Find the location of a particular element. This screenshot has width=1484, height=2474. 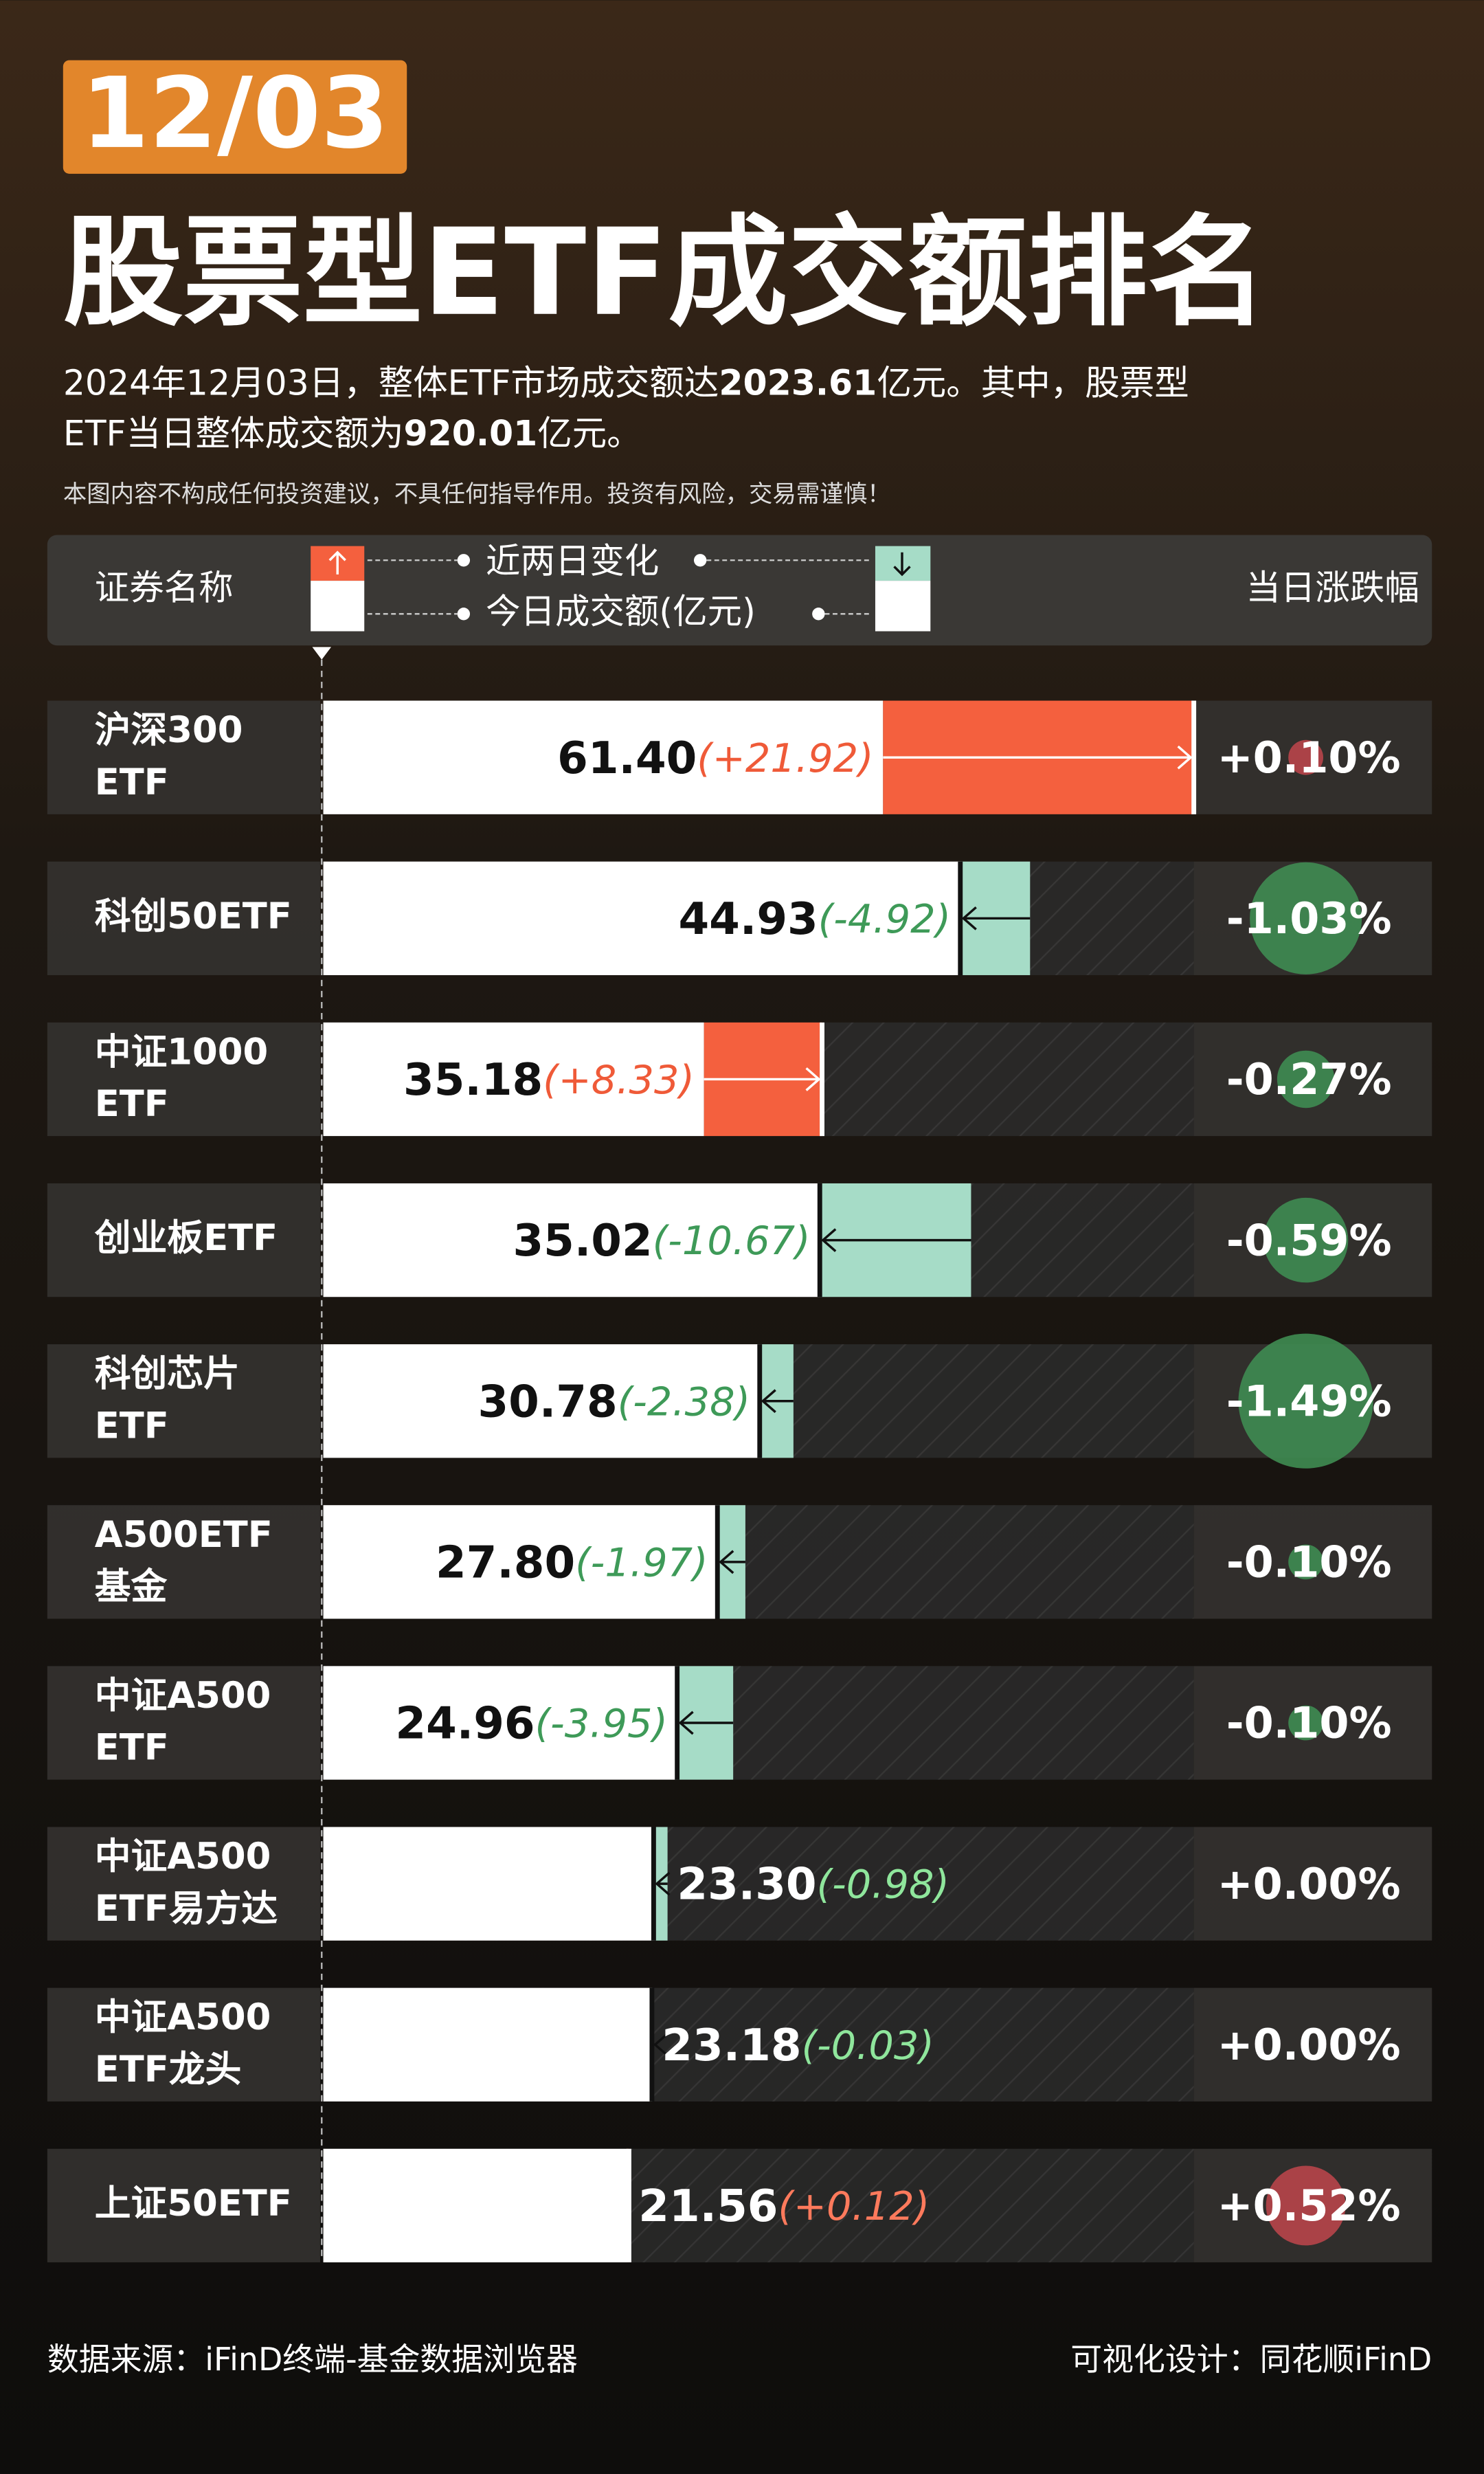

category-label: 沪深300 is located at coordinates (169, 730).